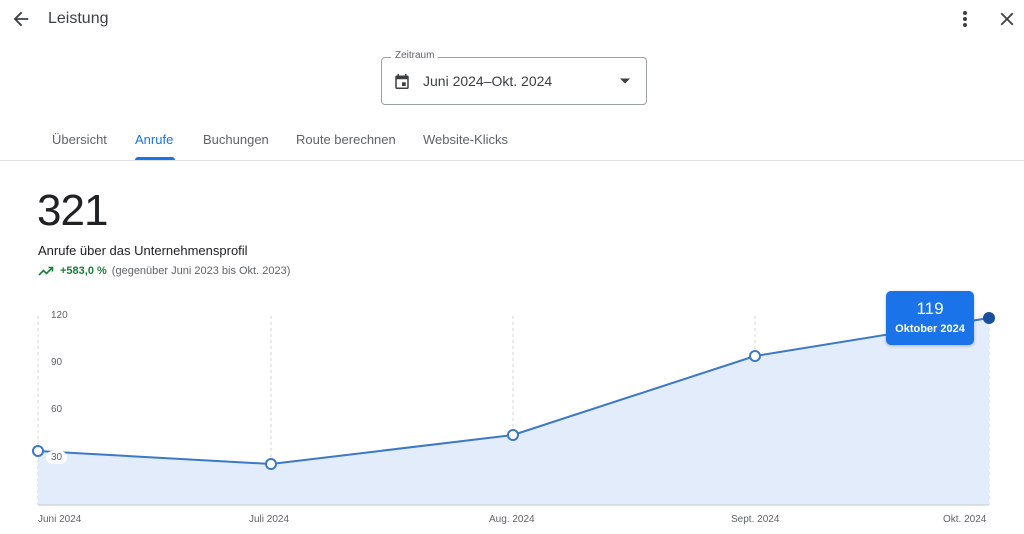 The width and height of the screenshot is (1024, 534). What do you see at coordinates (271, 464) in the screenshot?
I see `data-point-juli` at bounding box center [271, 464].